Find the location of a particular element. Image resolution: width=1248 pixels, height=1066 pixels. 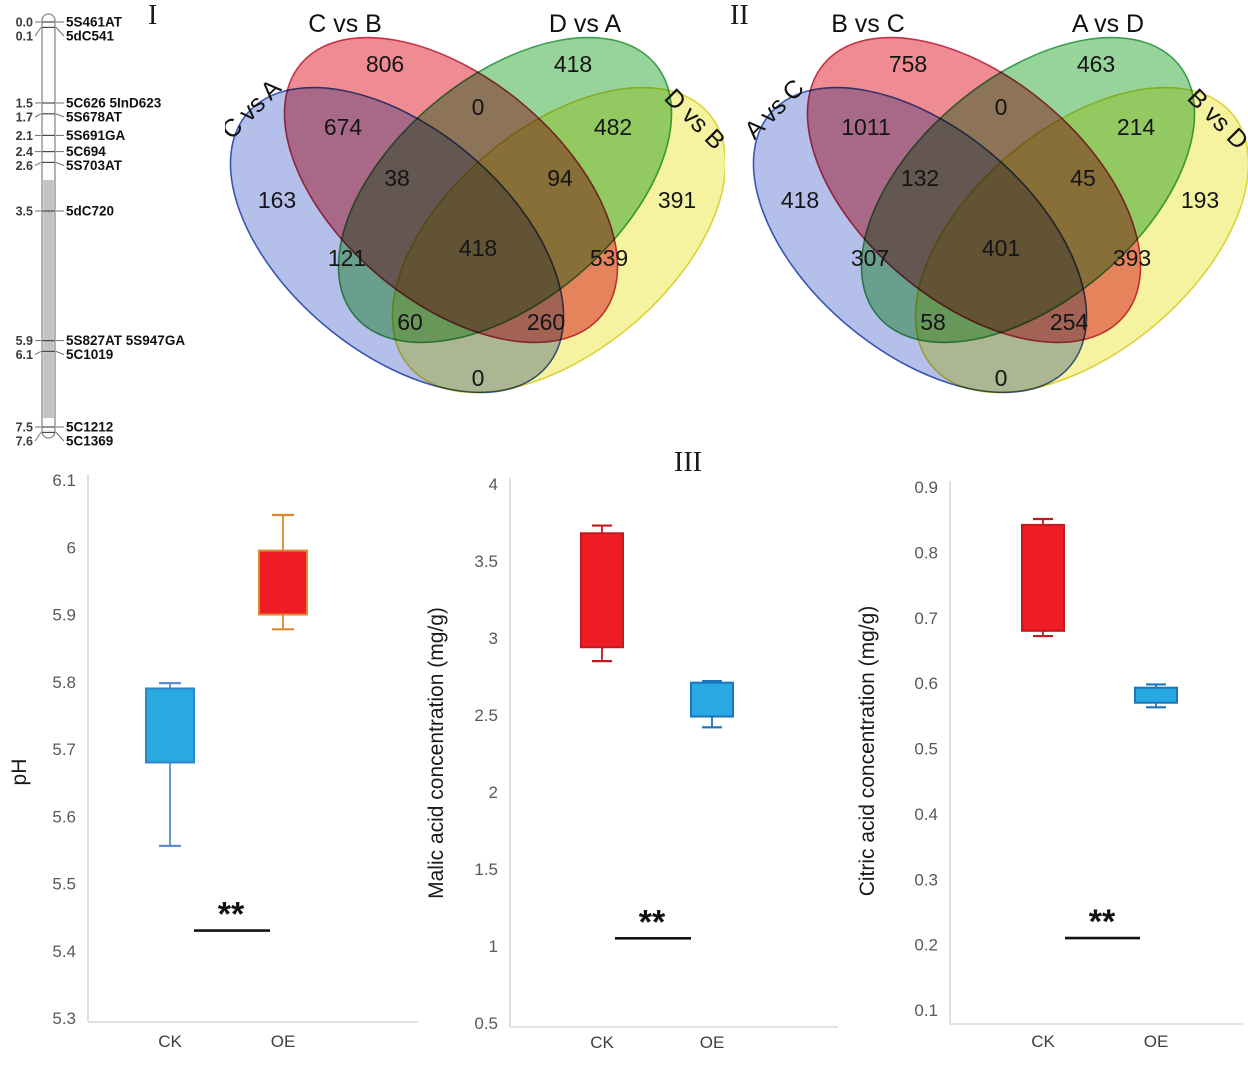

y-tick-label: 2.5 is located at coordinates (486, 715).